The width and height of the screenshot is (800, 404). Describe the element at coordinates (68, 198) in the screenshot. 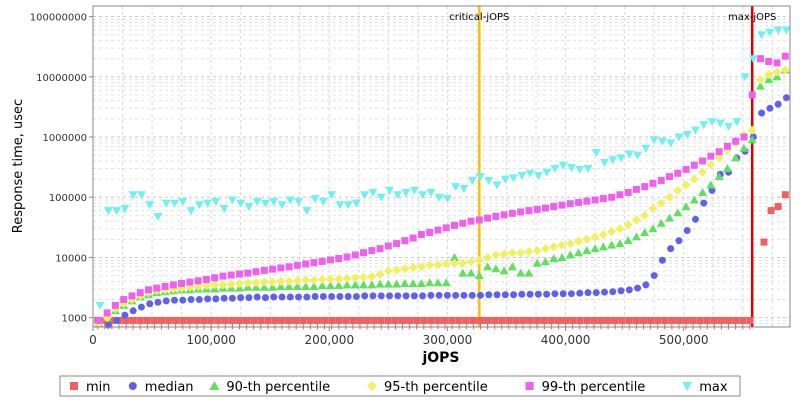

I see `y-tick-label: 100000` at that location.